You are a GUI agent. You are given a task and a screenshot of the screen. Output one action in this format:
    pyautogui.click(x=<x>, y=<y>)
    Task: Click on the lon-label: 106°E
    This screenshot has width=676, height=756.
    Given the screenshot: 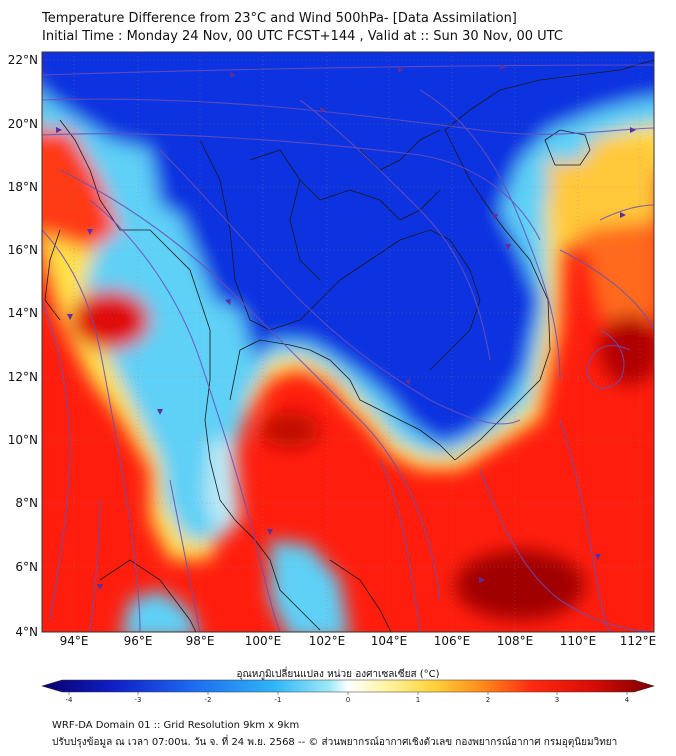 What is the action you would take?
    pyautogui.click(x=452, y=641)
    